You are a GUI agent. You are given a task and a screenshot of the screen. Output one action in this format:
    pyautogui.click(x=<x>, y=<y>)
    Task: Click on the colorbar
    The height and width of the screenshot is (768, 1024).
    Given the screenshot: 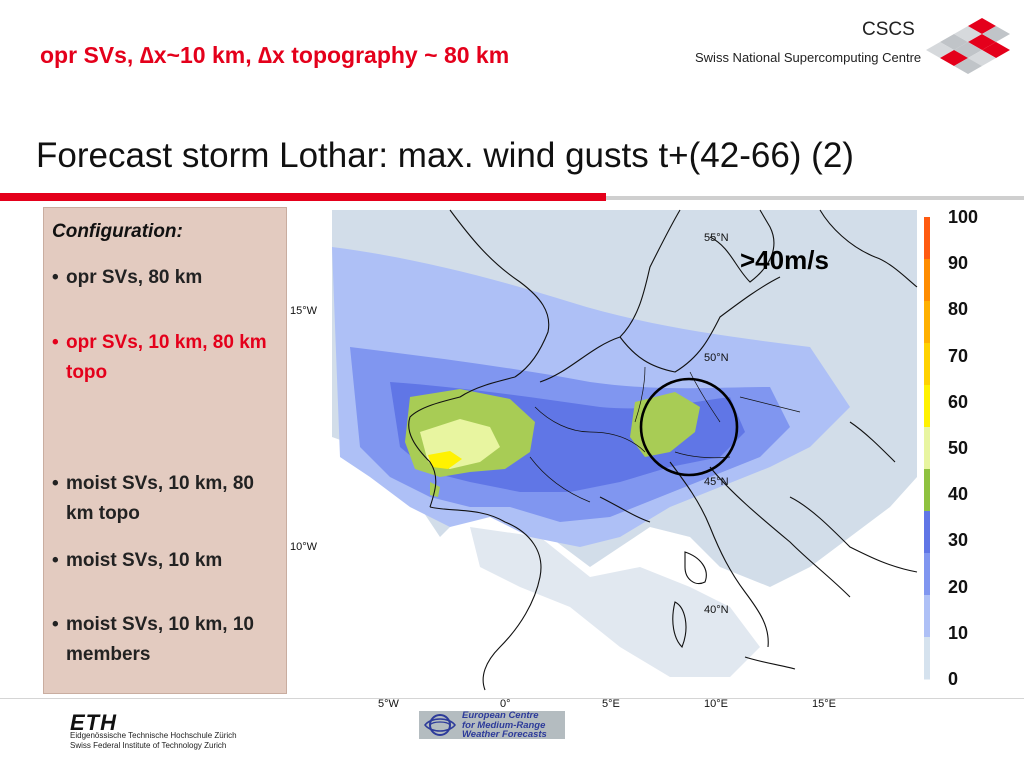 What is the action you would take?
    pyautogui.click(x=927, y=448)
    